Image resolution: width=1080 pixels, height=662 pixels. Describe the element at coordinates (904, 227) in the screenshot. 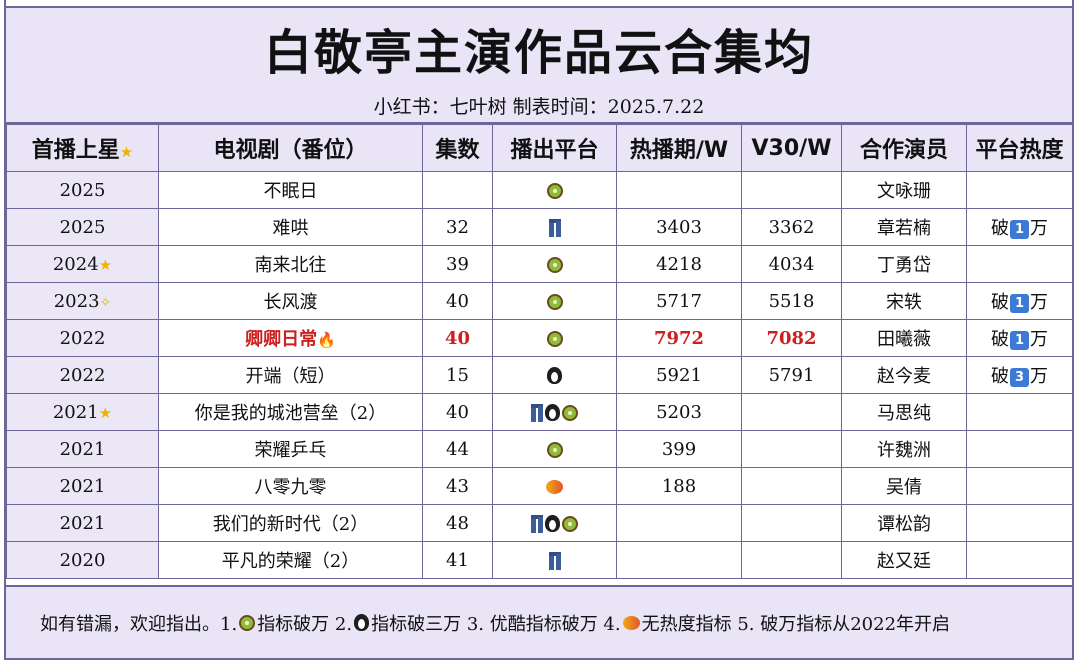

I see `cell-cast: 章若楠` at that location.